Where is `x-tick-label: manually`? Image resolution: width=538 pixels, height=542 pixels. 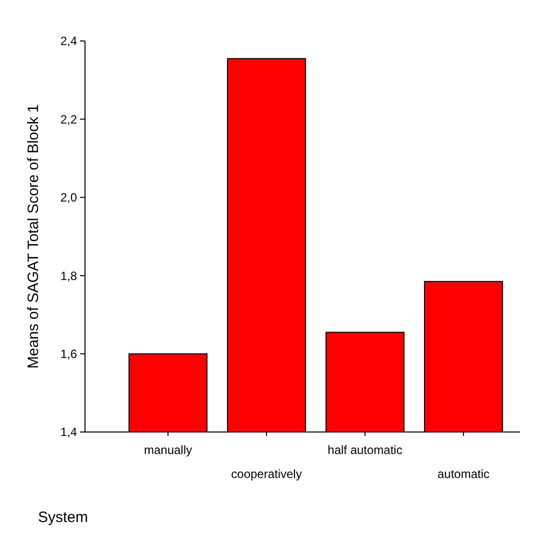
x-tick-label: manually is located at coordinates (168, 450).